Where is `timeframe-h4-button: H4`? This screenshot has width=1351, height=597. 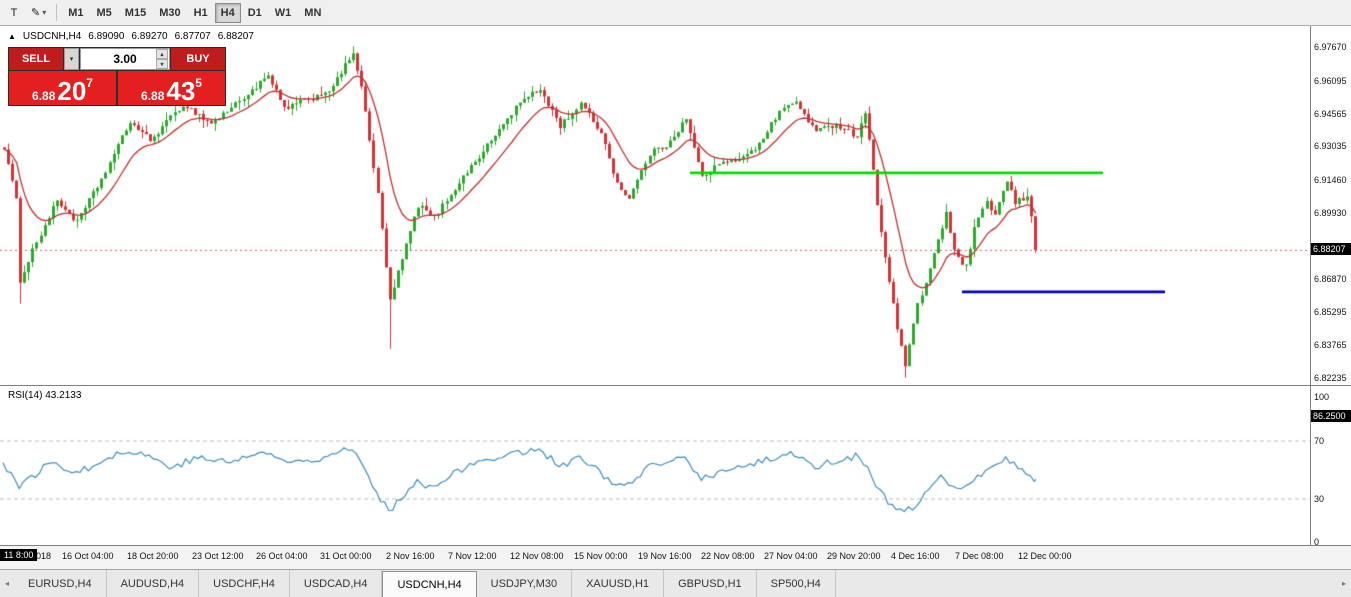 timeframe-h4-button: H4 is located at coordinates (227, 12).